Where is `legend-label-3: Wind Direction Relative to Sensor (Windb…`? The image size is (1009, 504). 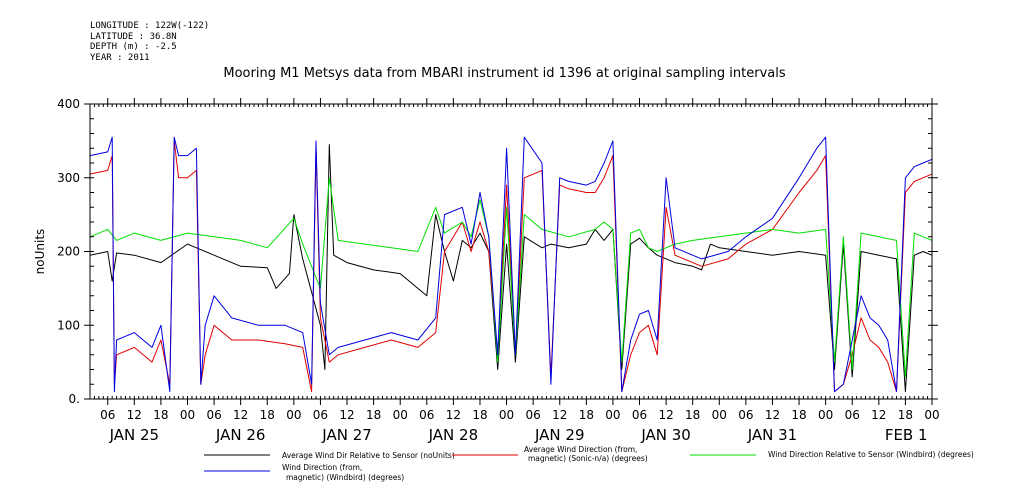
legend-label-3: Wind Direction Relative to Sensor (Windb… is located at coordinates (871, 454).